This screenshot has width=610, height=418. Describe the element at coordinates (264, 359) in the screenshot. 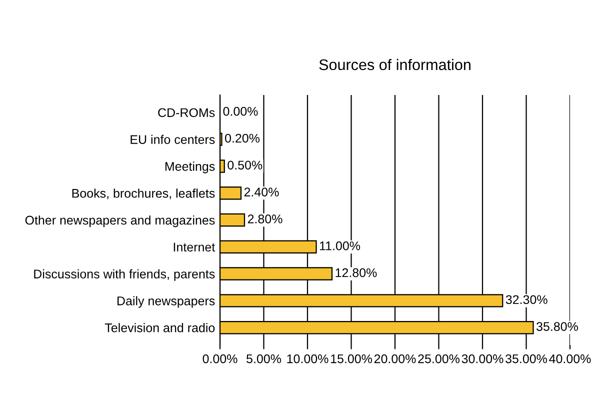

I see `x-tick-label: 5.00%` at that location.